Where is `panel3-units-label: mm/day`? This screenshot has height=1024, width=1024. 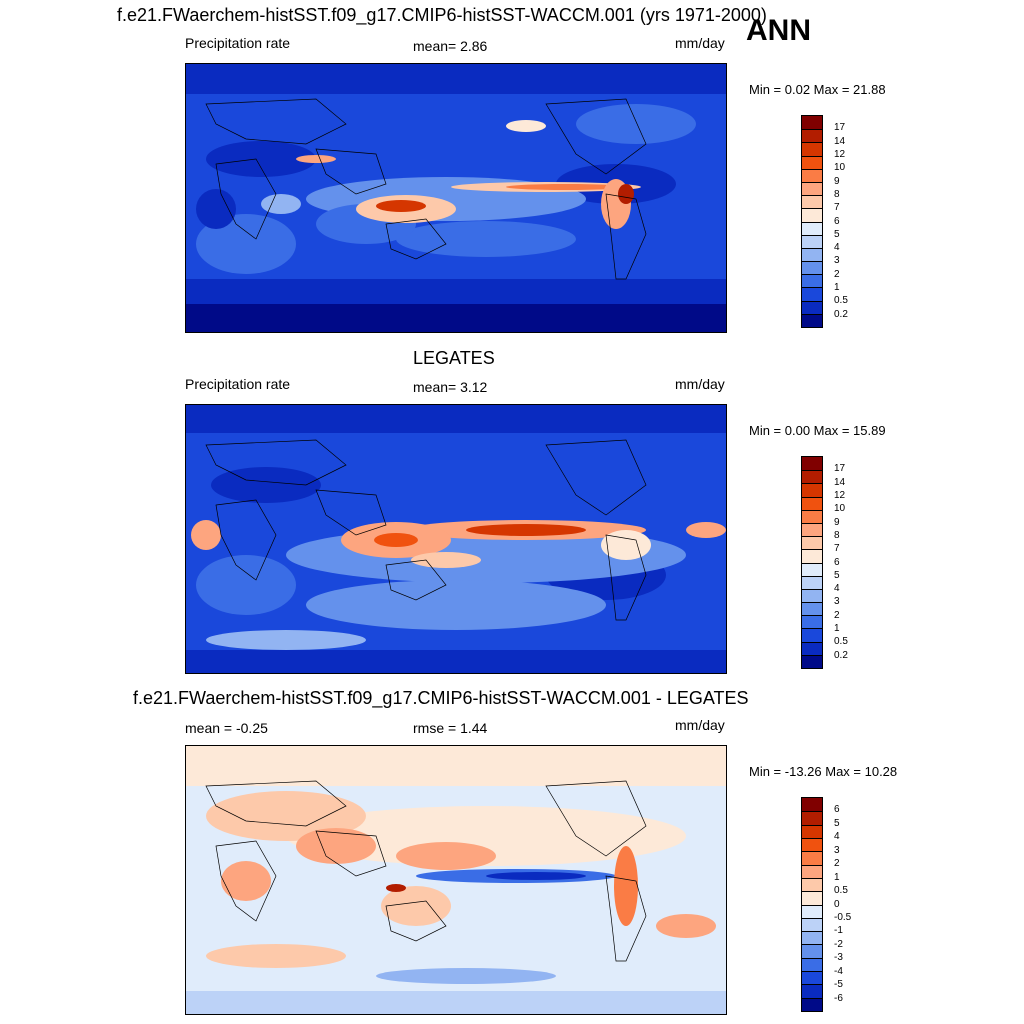
panel3-units-label: mm/day is located at coordinates (700, 725).